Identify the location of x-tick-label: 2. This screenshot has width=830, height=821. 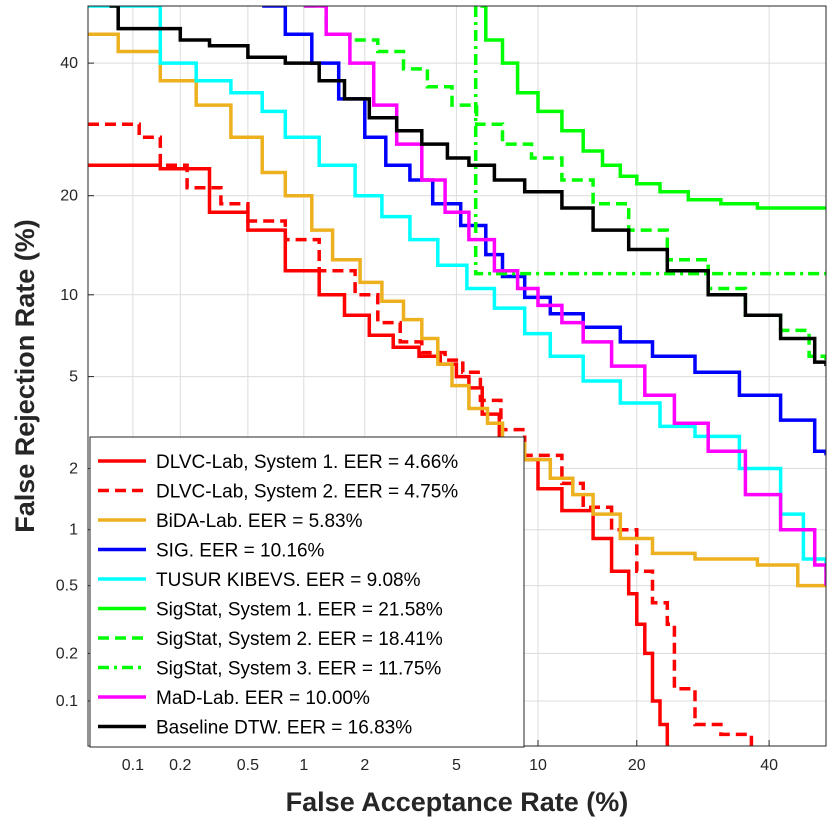
(364, 765).